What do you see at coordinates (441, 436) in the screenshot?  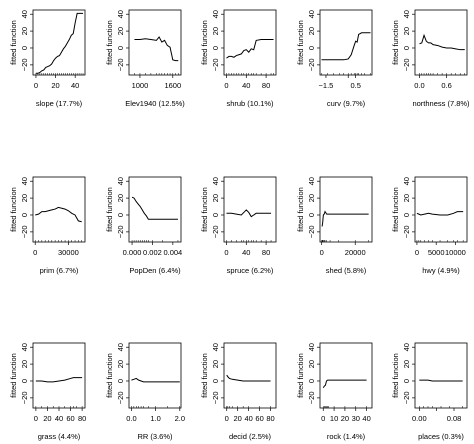 I see `x-axis-title: places (0.3%)` at bounding box center [441, 436].